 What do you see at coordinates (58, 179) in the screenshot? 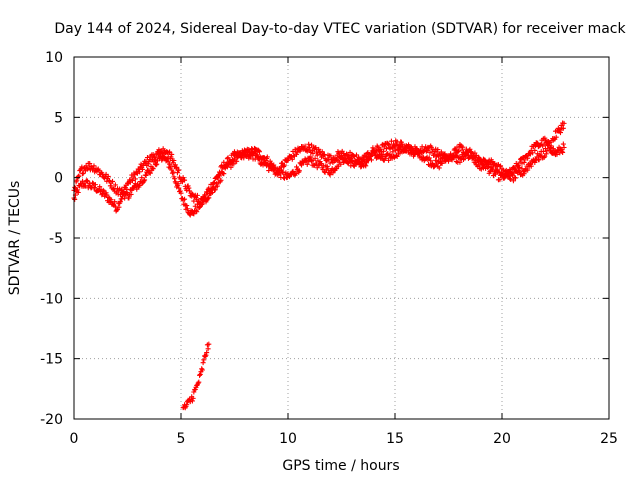
I see `y-tick-label: 0` at bounding box center [58, 179].